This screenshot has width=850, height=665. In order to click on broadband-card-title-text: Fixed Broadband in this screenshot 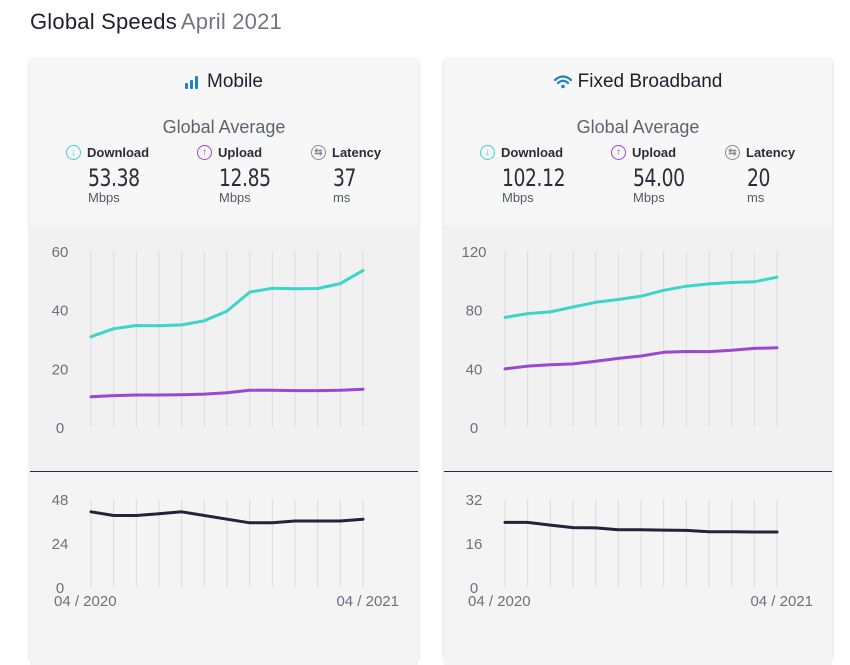, I will do `click(650, 81)`.